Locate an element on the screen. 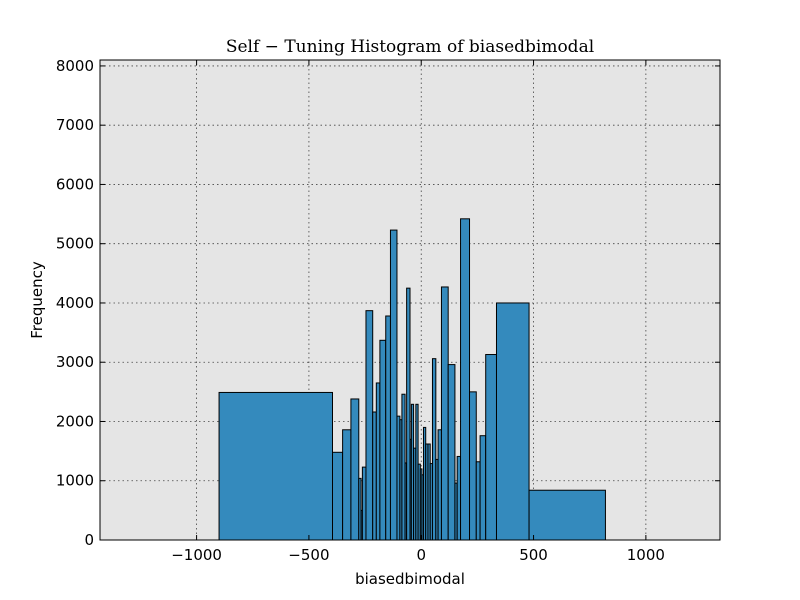 This screenshot has height=600, width=800. y-tick-label: 2000 is located at coordinates (75, 421).